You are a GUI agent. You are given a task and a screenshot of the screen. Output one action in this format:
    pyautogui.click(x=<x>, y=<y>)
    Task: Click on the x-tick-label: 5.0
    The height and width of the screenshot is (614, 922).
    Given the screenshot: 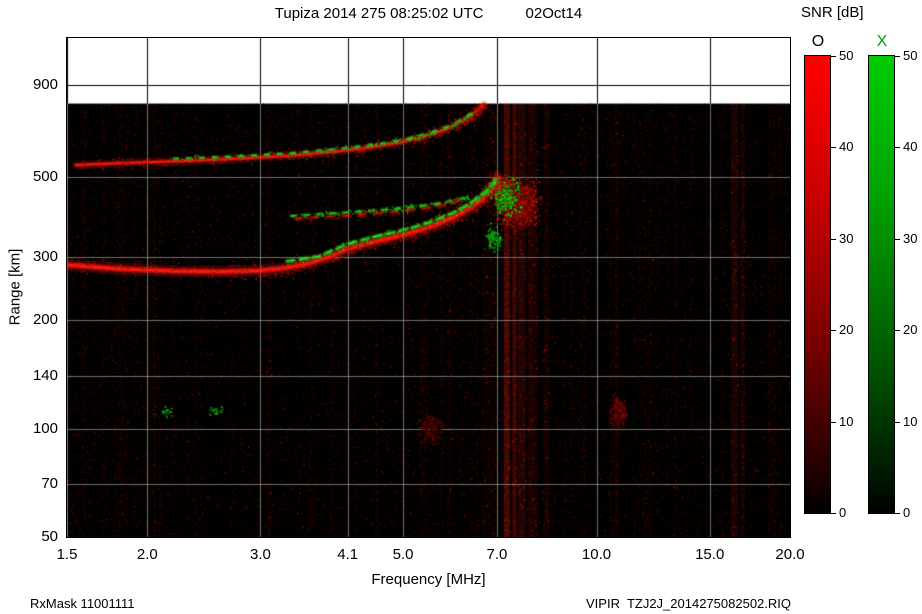 What is the action you would take?
    pyautogui.click(x=403, y=554)
    